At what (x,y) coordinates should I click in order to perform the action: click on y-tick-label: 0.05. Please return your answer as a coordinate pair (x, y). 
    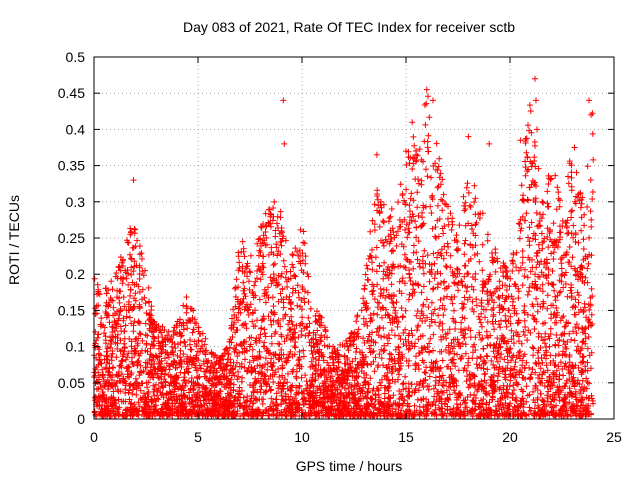
    Looking at the image, I should click on (71, 383).